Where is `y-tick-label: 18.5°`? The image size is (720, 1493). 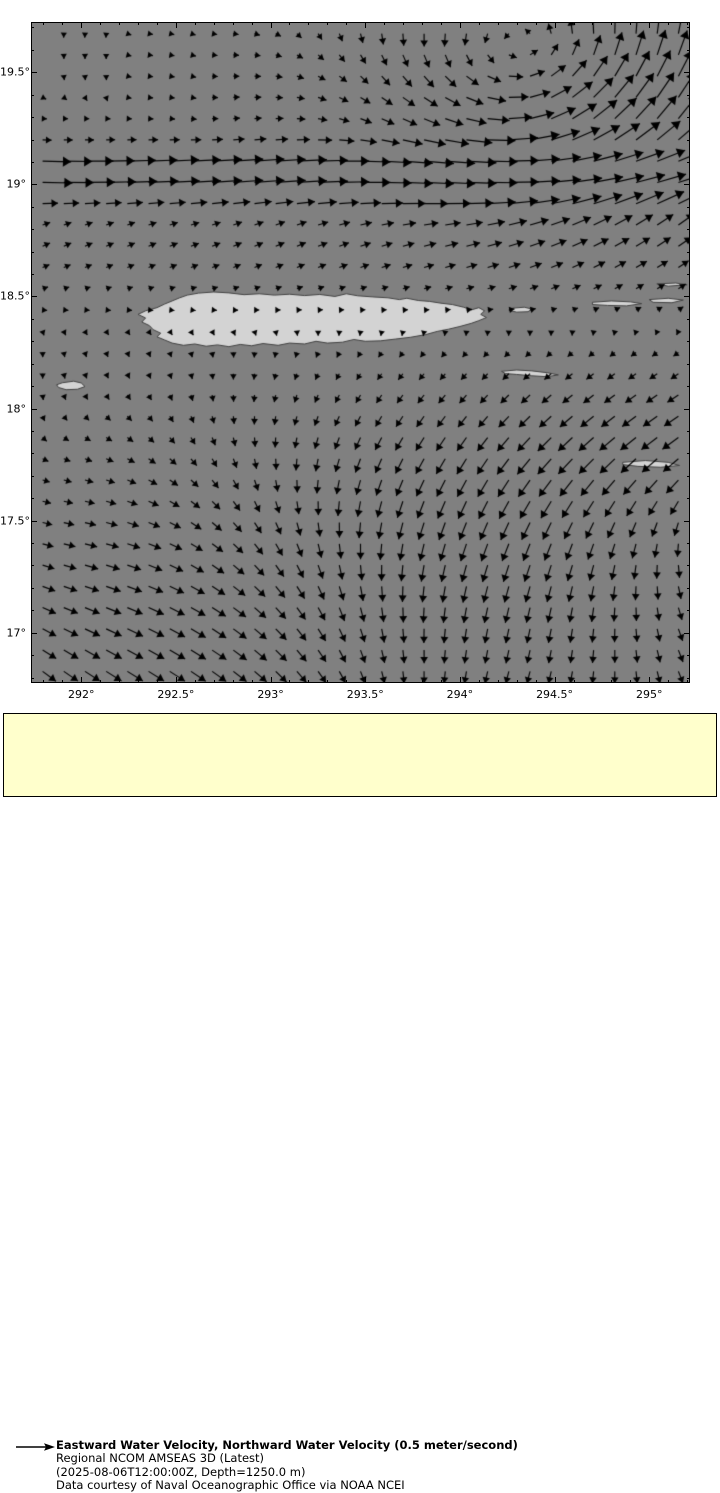 y-tick-label: 18.5° is located at coordinates (15, 296).